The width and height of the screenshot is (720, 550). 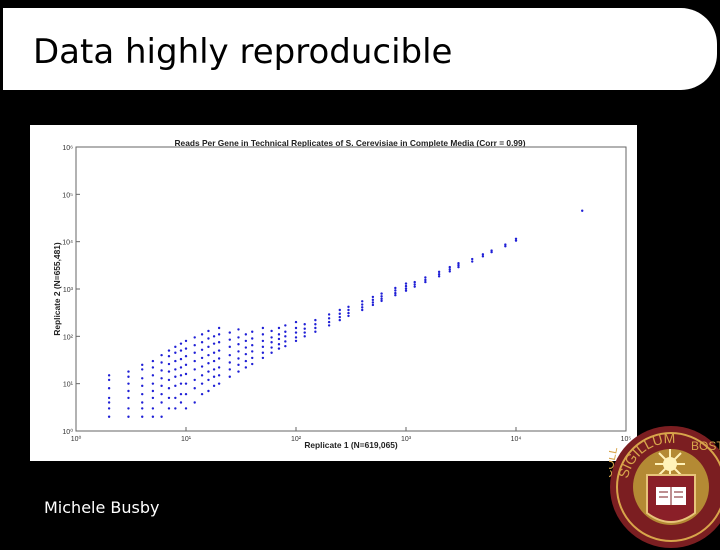 What do you see at coordinates (670, 464) in the screenshot?
I see `seal-sunburst-icon` at bounding box center [670, 464].